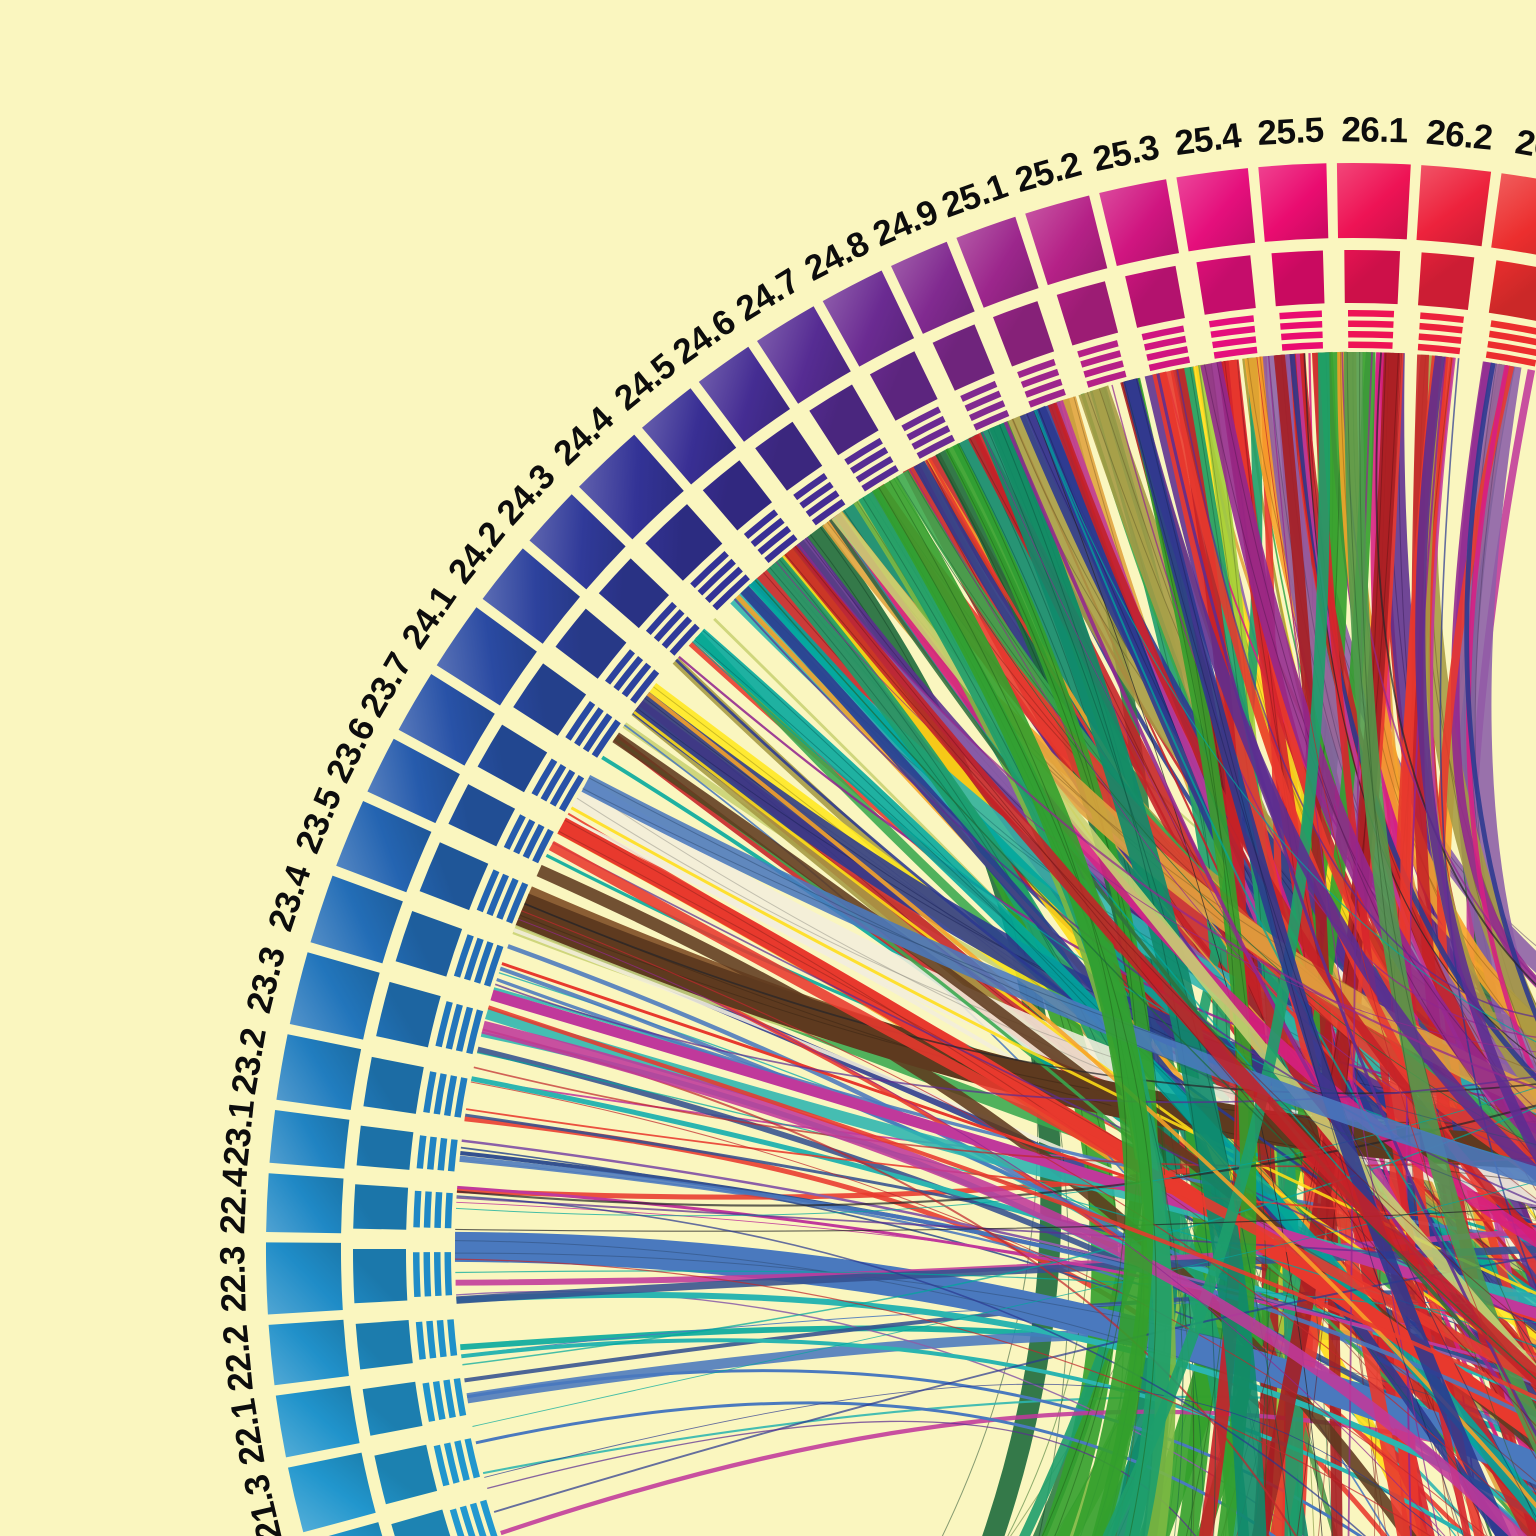 This screenshot has height=1536, width=1536. Describe the element at coordinates (1374, 130) in the screenshot. I see `segment-label: 26.1` at that location.